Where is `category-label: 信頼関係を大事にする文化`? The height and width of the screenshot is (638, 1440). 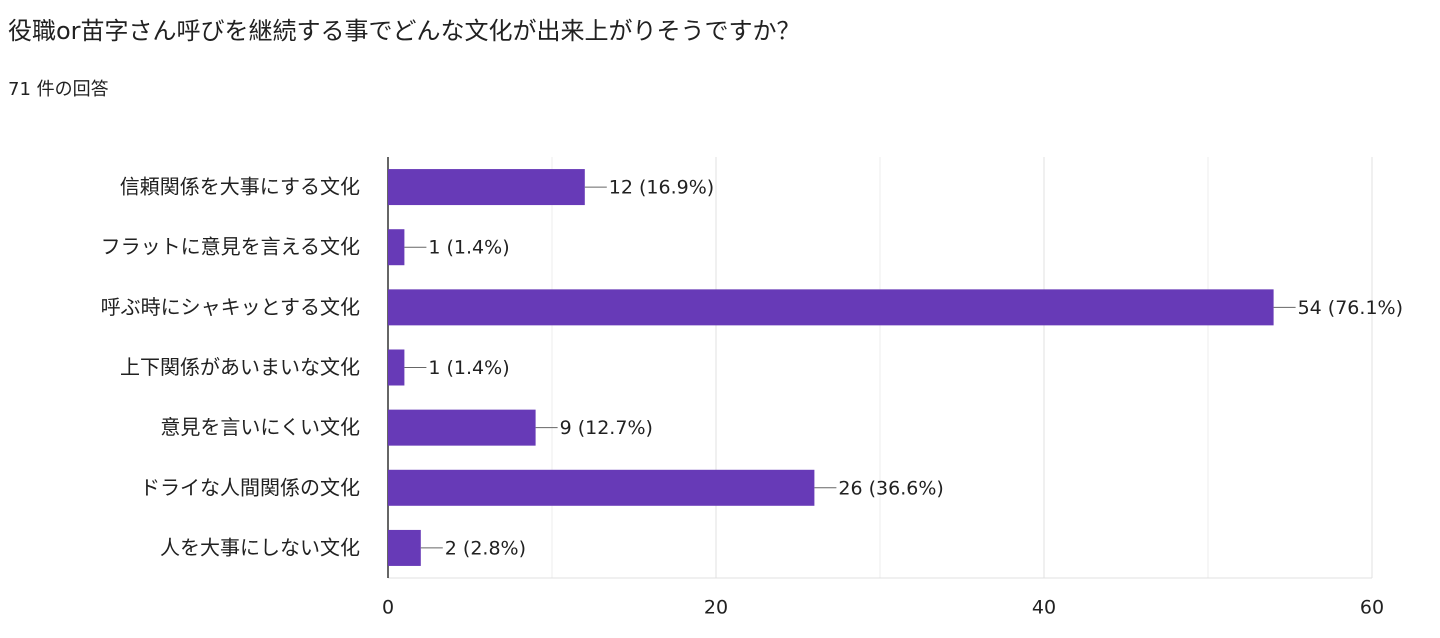
category-label: 信頼関係を大事にする文化 is located at coordinates (240, 187).